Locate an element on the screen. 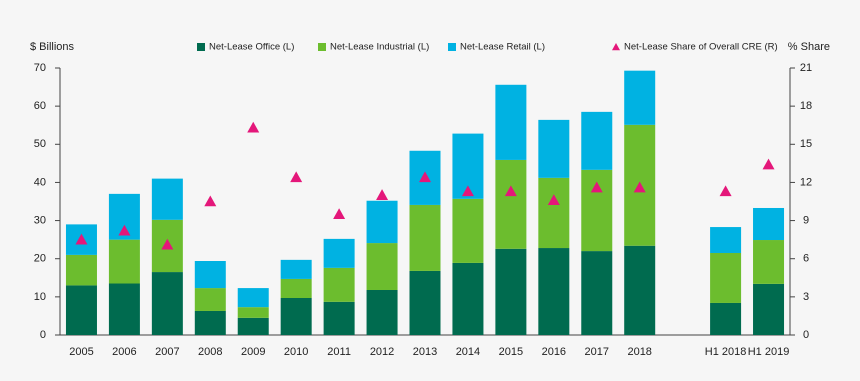  y2-tick-label: 9 is located at coordinates (806, 220).